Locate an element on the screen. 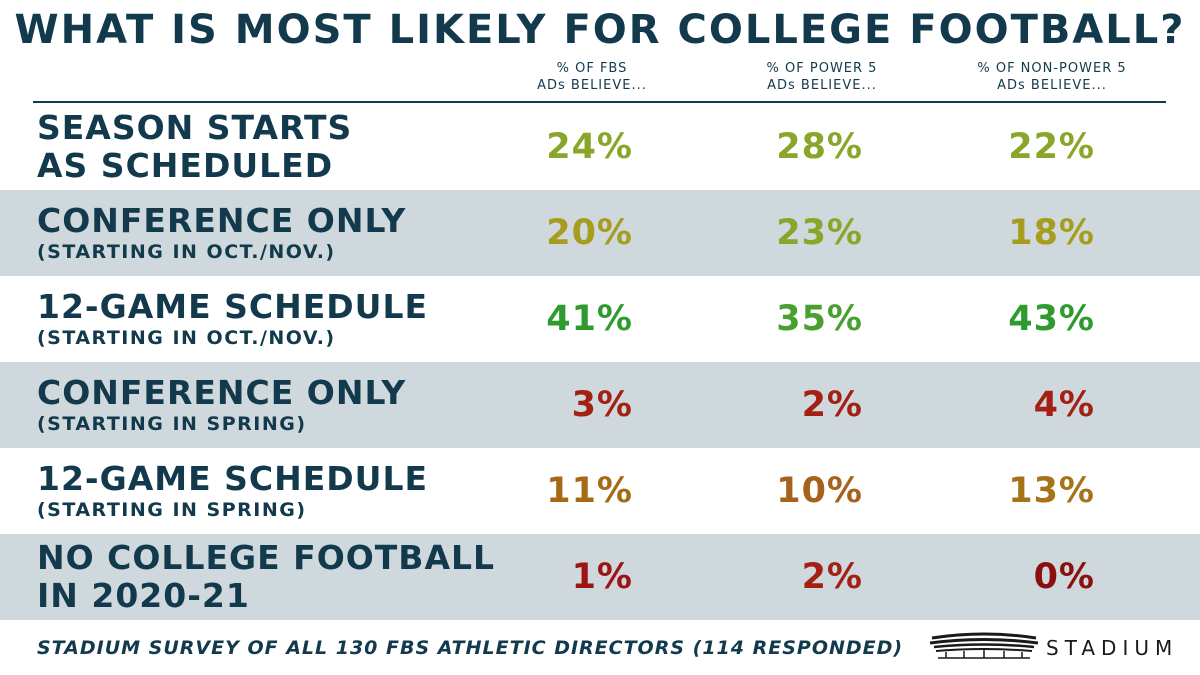 This screenshot has height=675, width=1200. value-cell: 1% is located at coordinates (602, 577).